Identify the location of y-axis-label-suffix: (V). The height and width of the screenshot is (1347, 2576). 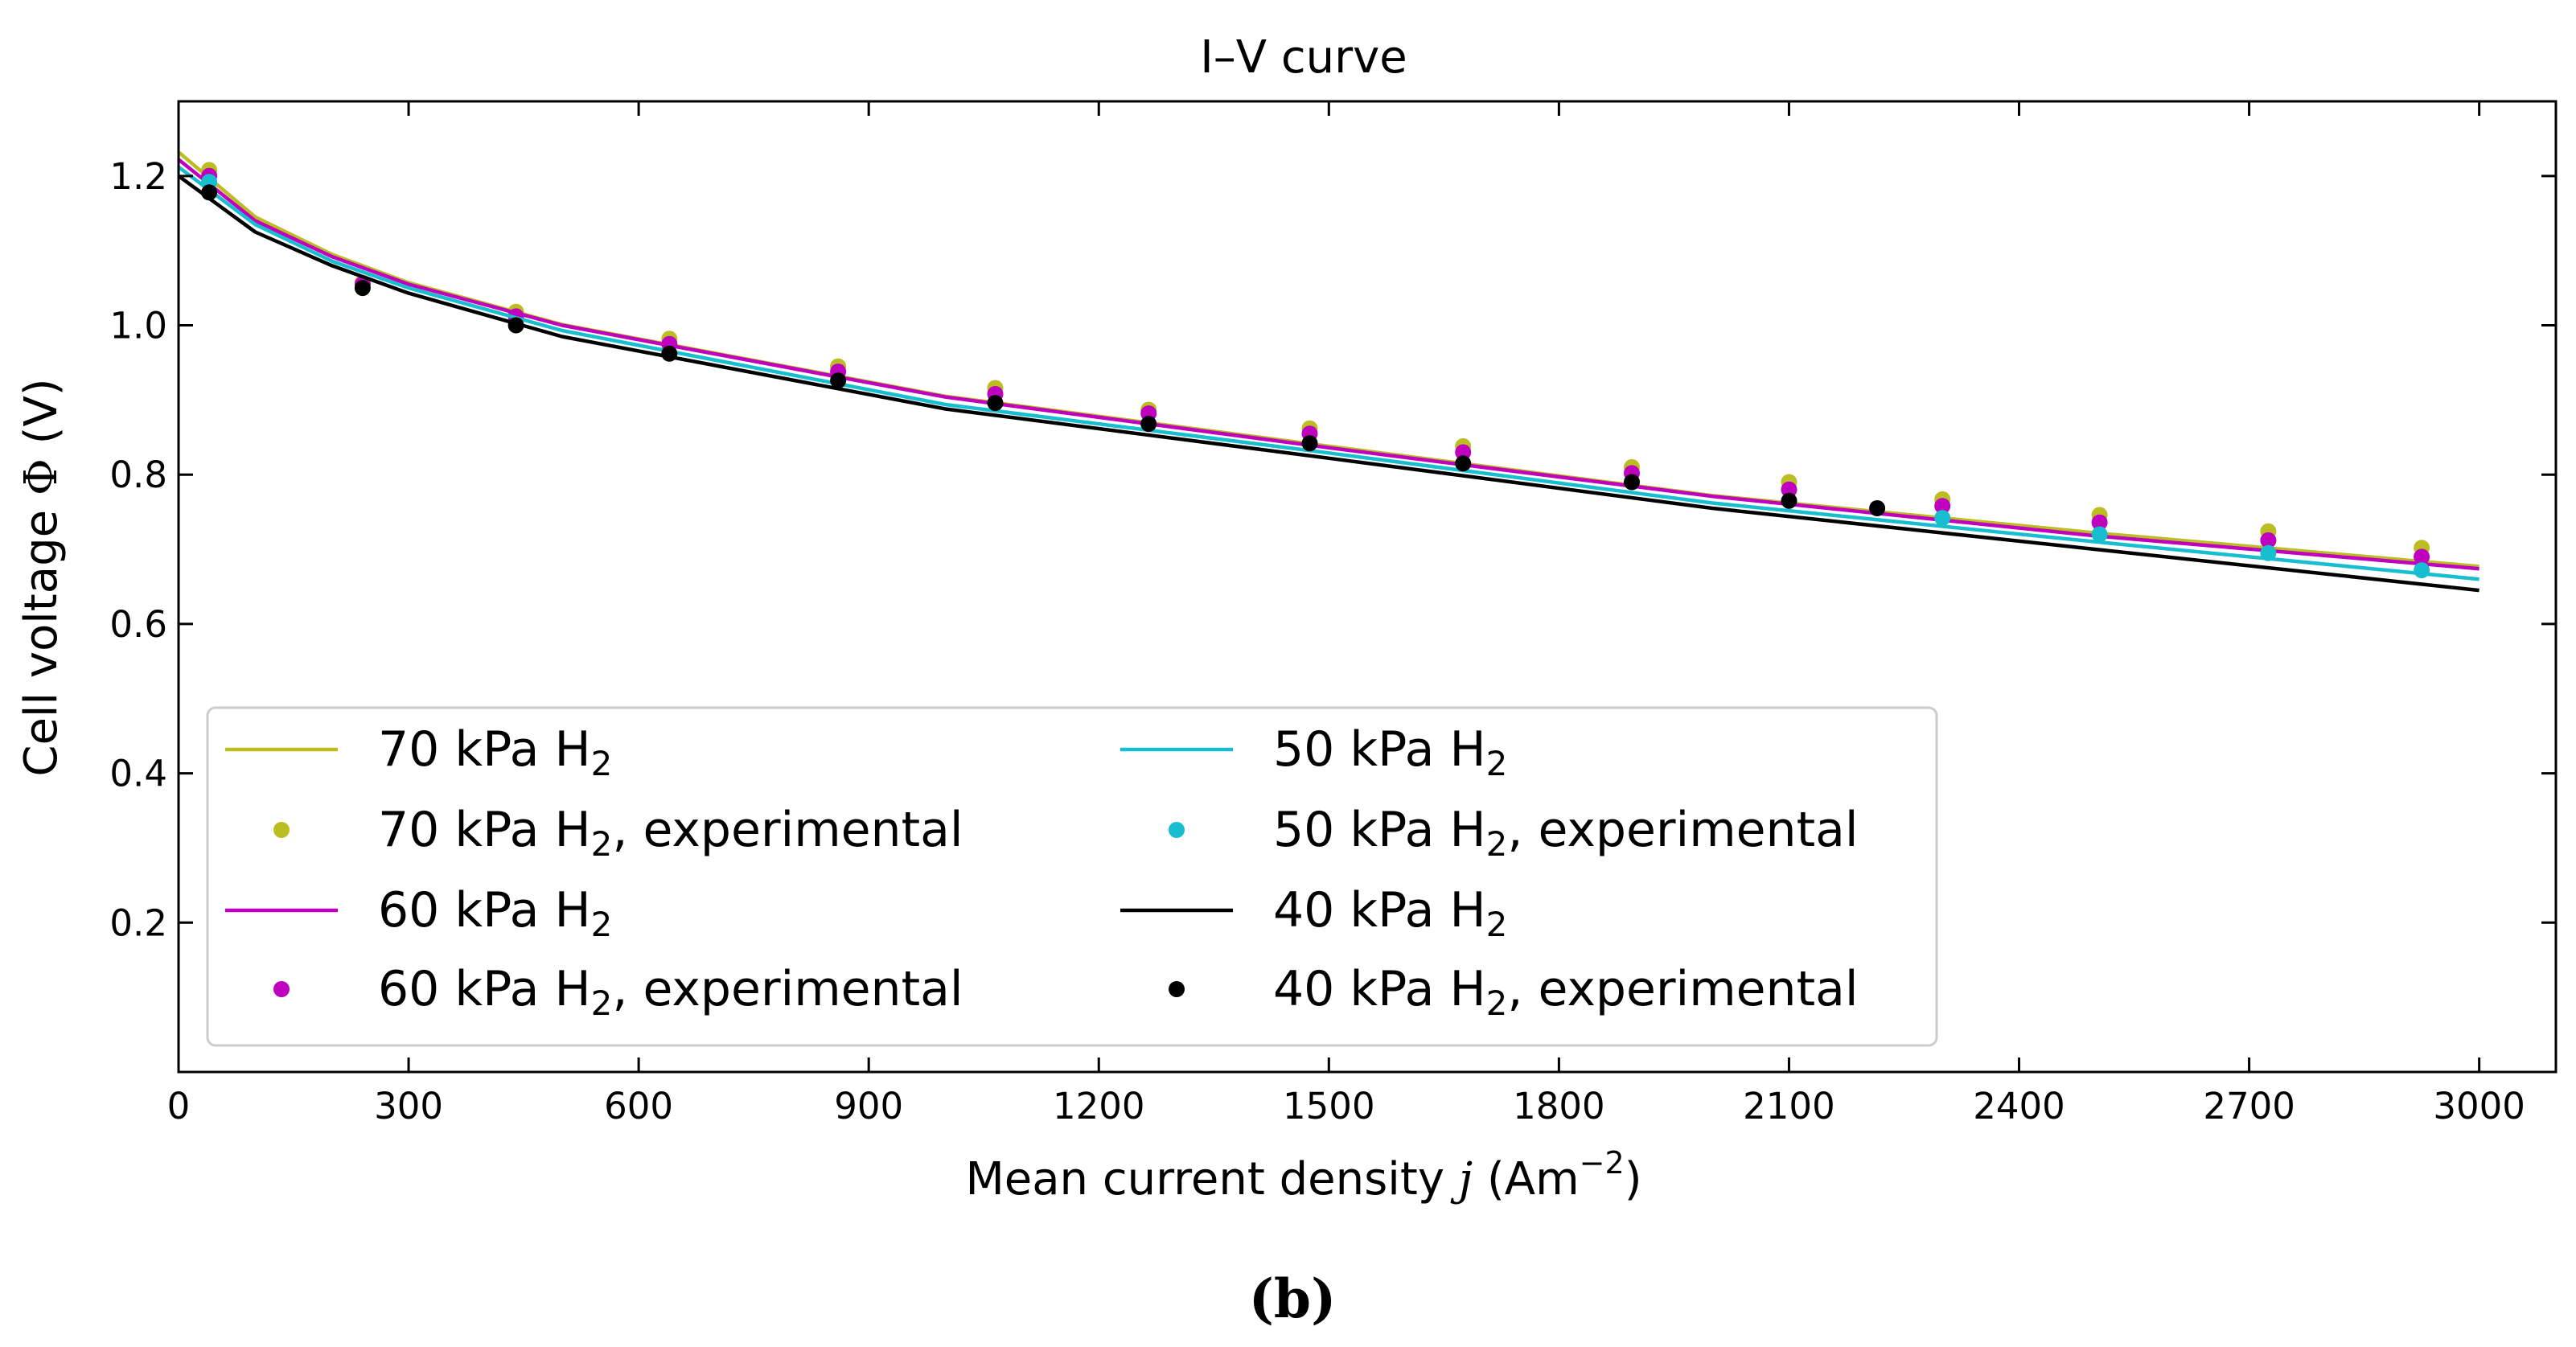
(41, 418).